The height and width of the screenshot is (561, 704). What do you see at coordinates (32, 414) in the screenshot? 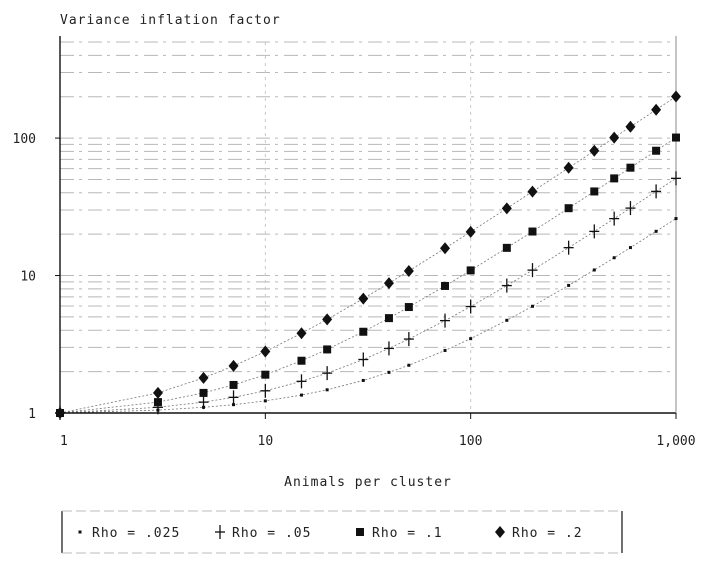
I see `y-tick-label: 1` at bounding box center [32, 414].